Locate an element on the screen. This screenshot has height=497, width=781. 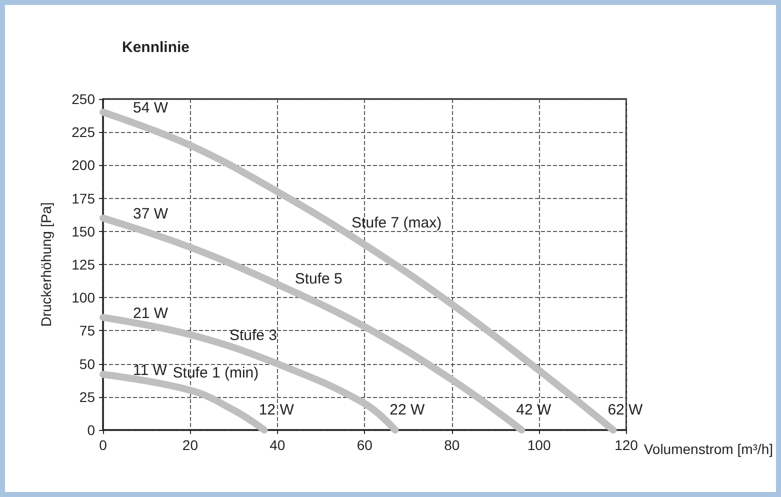
annotation: 42 W is located at coordinates (534, 410).